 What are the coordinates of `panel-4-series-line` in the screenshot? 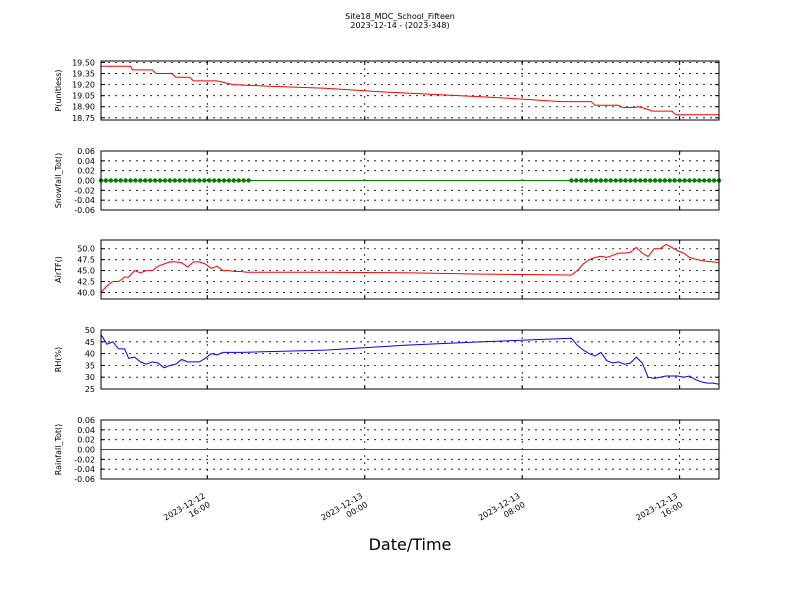 It's located at (410, 359).